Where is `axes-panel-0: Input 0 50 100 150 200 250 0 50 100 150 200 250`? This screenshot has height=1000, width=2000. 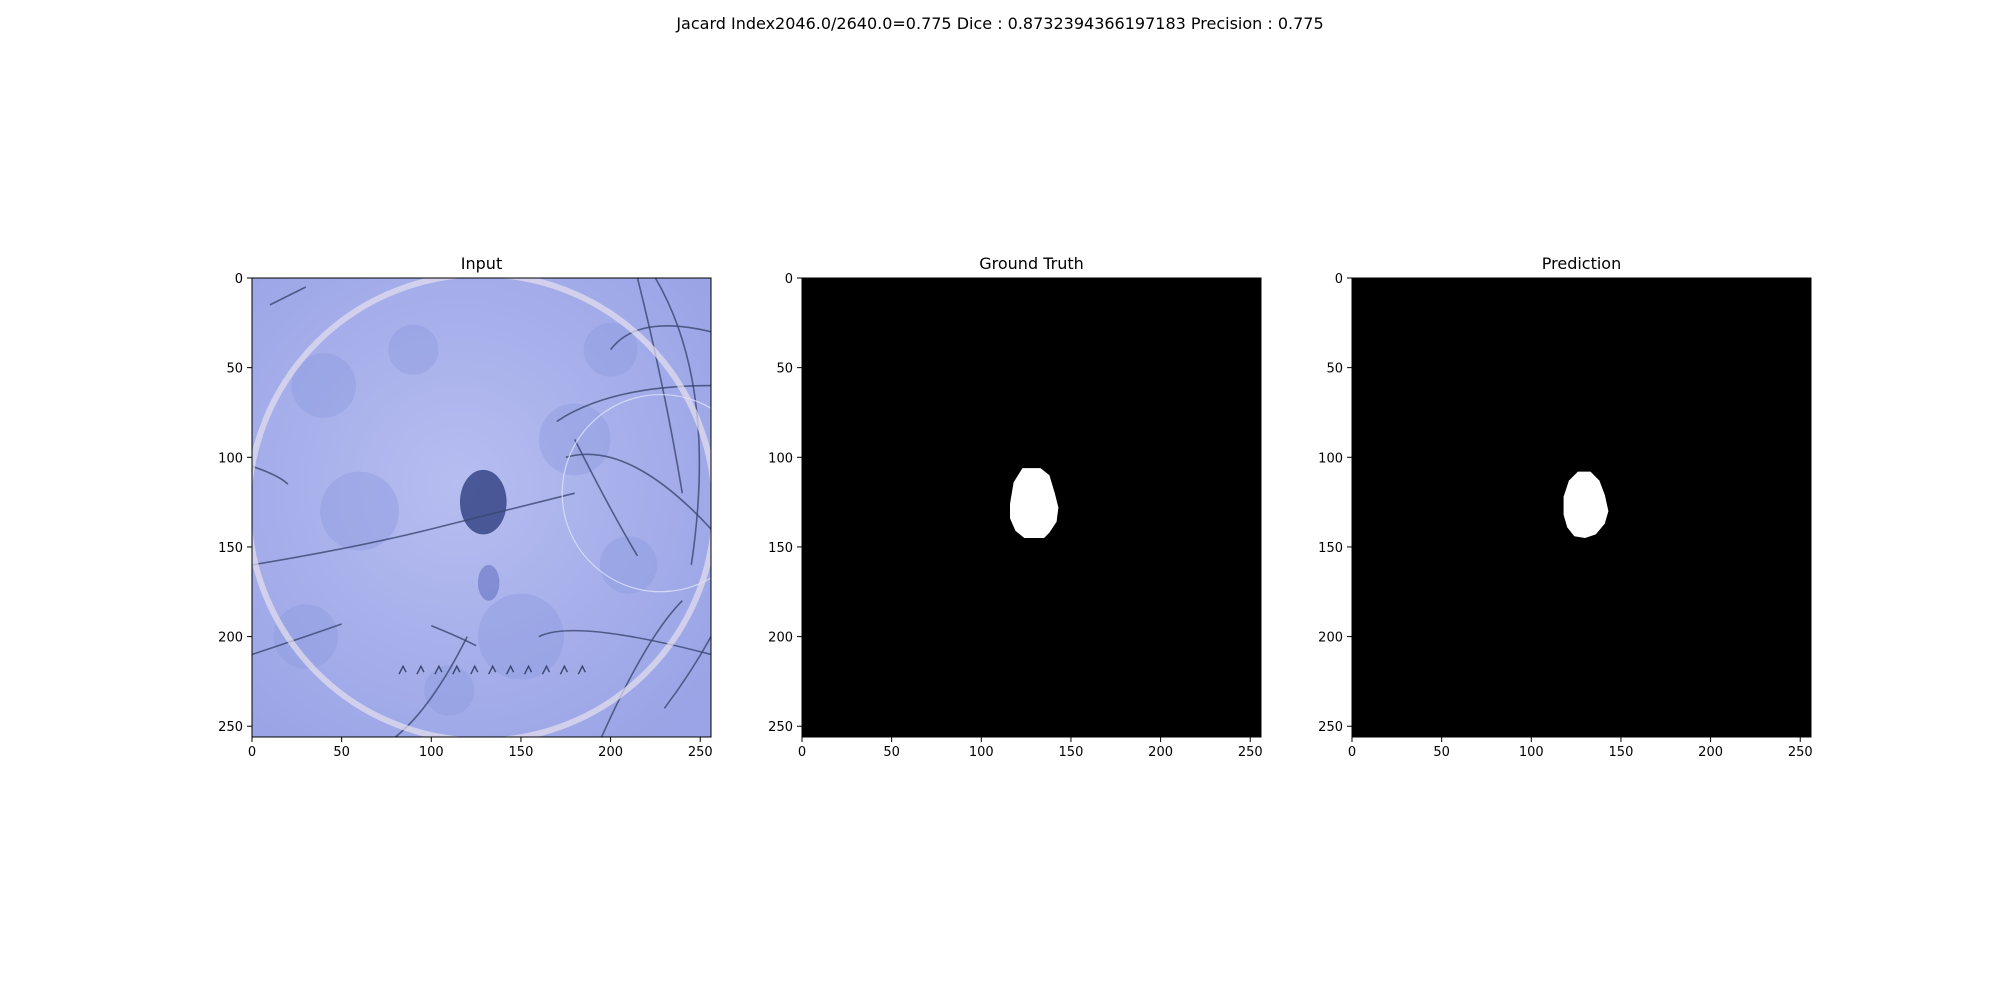 axes-panel-0: Input 0 50 100 150 200 250 0 50 100 150 200 250 is located at coordinates (465, 507).